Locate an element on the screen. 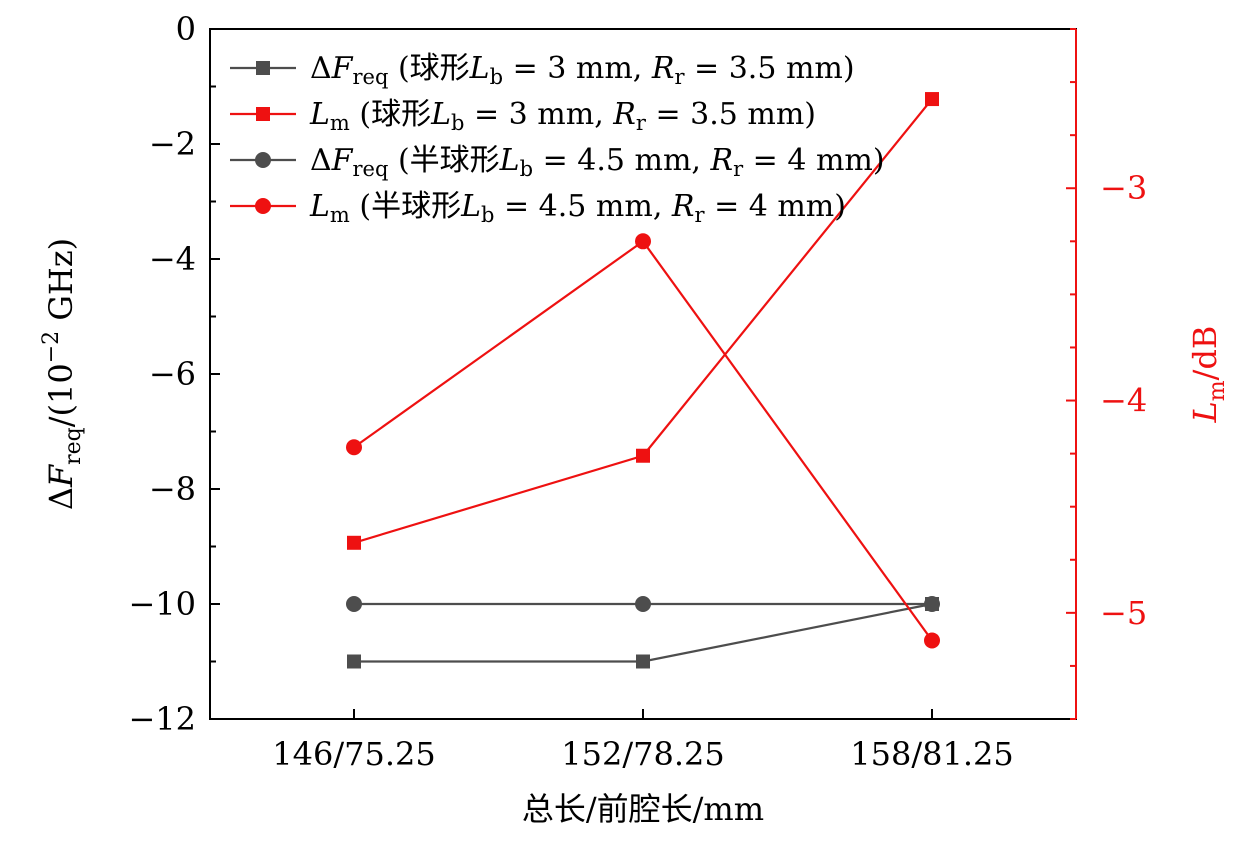 This screenshot has height=843, width=1260. legend-label: ΔFreq (半球形Lb = 4.5 mm, Rr = 4 mm) is located at coordinates (597, 162).